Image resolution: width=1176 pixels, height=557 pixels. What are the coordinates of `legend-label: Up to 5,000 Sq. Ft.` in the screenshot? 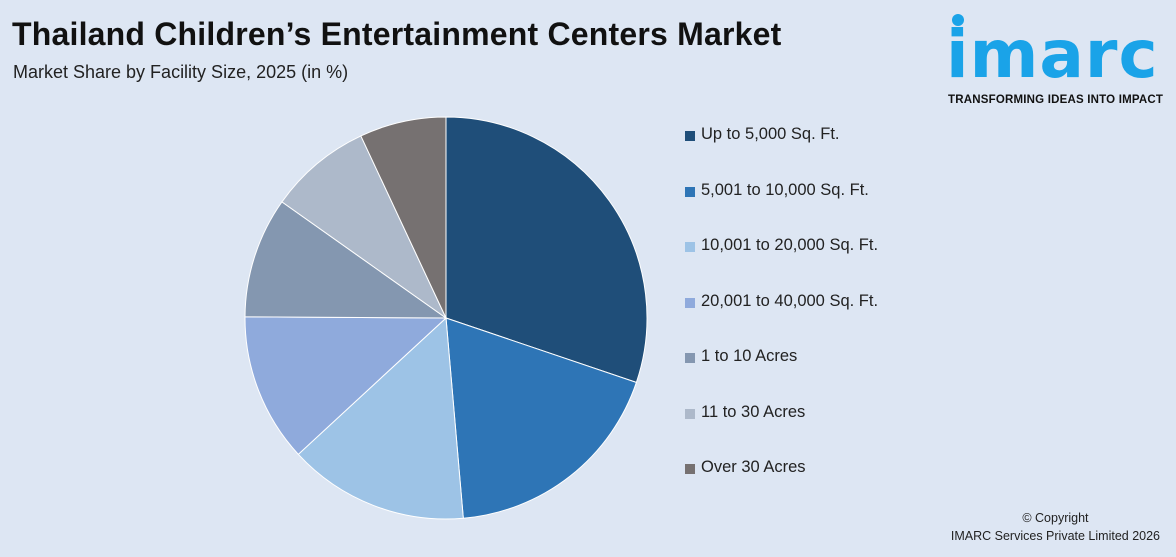 It's located at (770, 134).